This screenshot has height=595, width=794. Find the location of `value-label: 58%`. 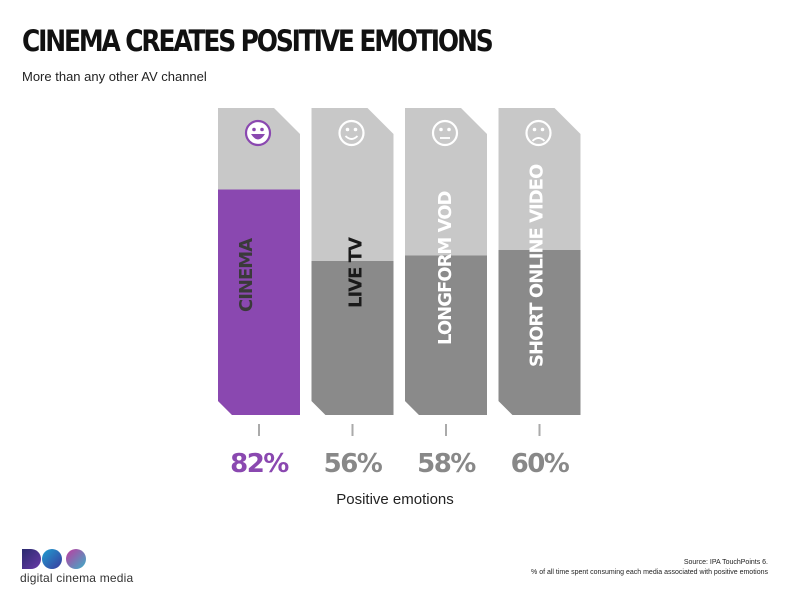

value-label: 58% is located at coordinates (446, 464).